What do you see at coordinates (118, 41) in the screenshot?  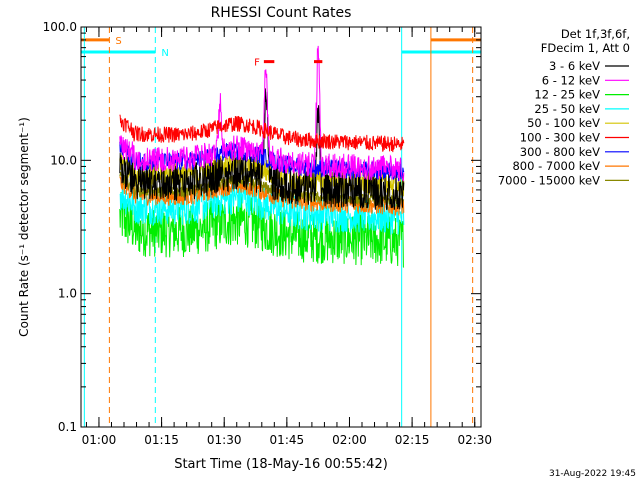 I see `saa-bar-label: S` at bounding box center [118, 41].